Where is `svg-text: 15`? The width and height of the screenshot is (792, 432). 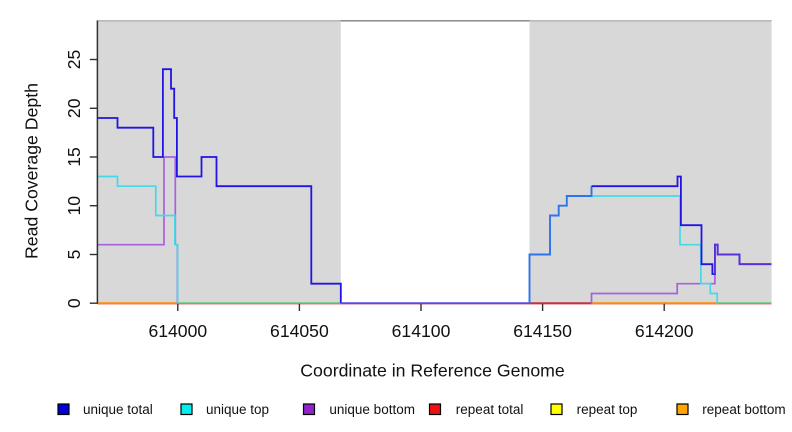
svg-text: 15 is located at coordinates (74, 157).